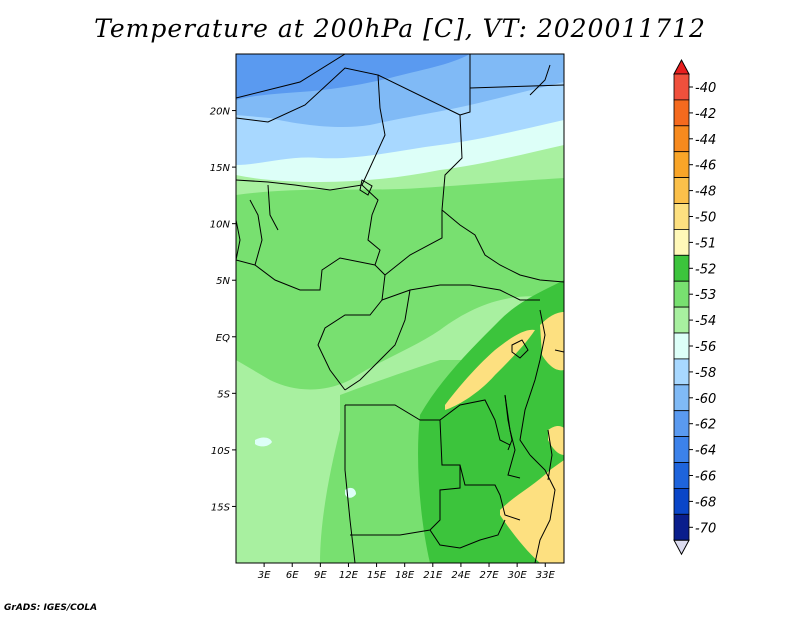 This screenshot has height=618, width=800. What do you see at coordinates (223, 281) in the screenshot?
I see `lat-tick-label: 5N` at bounding box center [223, 281].